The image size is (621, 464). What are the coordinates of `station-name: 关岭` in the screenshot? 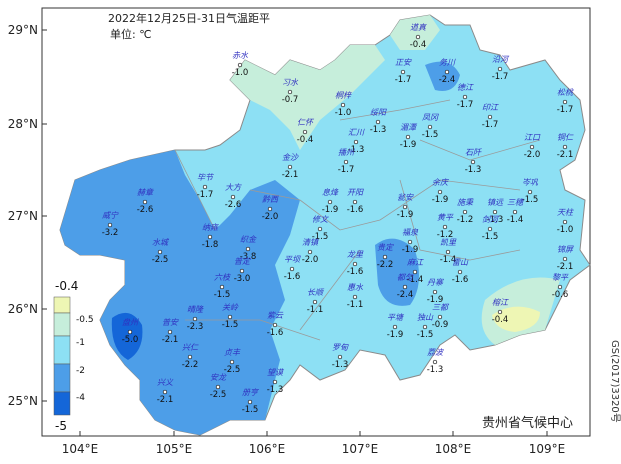 It's located at (230, 307).